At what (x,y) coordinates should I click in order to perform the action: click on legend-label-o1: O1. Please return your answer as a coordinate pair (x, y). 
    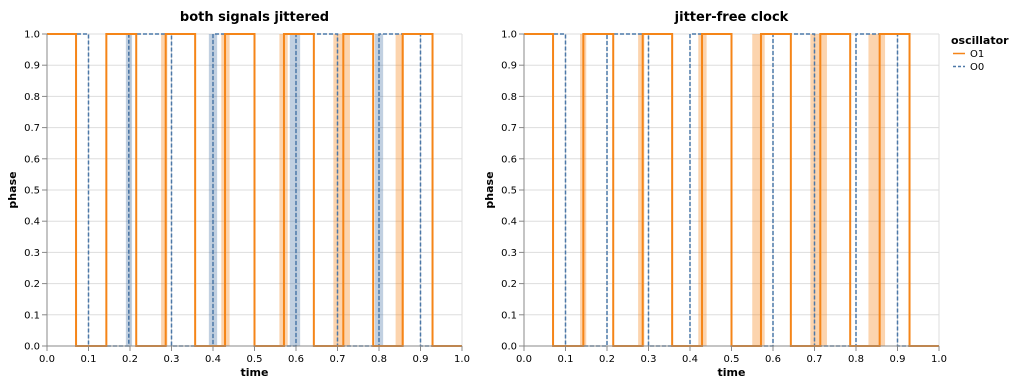
    Looking at the image, I should click on (977, 54).